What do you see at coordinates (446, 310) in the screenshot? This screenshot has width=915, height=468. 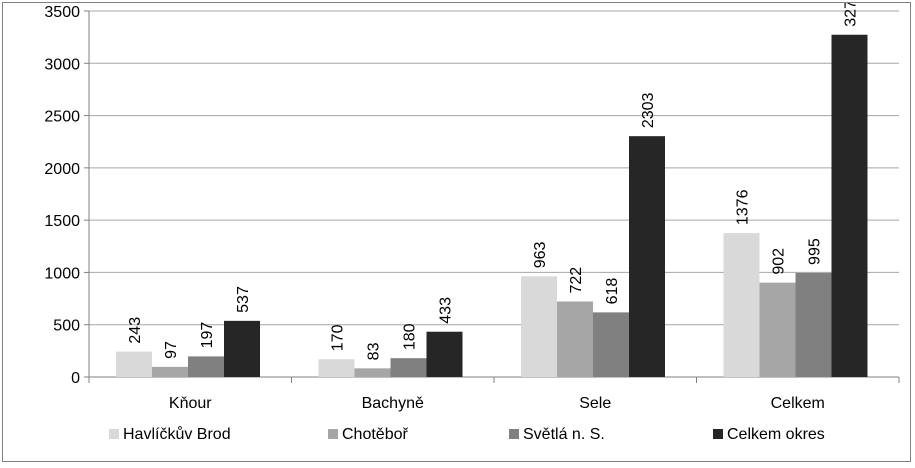 I see `data-label: 433` at bounding box center [446, 310].